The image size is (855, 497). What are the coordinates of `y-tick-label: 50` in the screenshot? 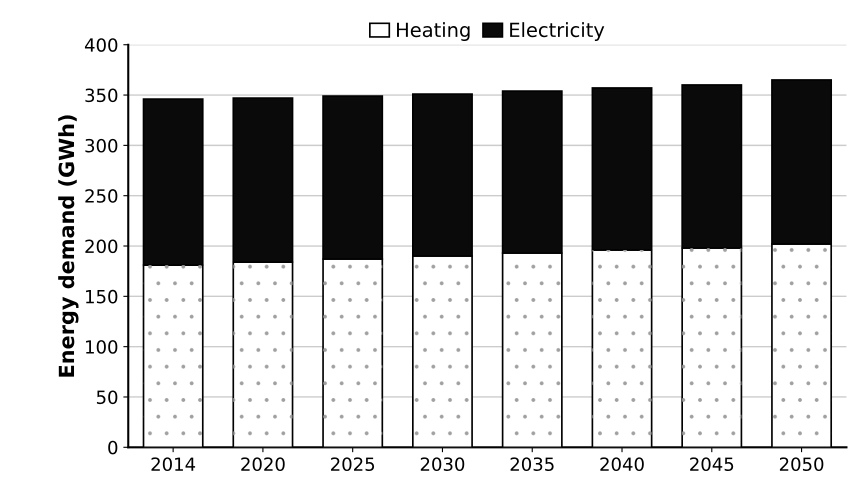 It's located at (107, 397).